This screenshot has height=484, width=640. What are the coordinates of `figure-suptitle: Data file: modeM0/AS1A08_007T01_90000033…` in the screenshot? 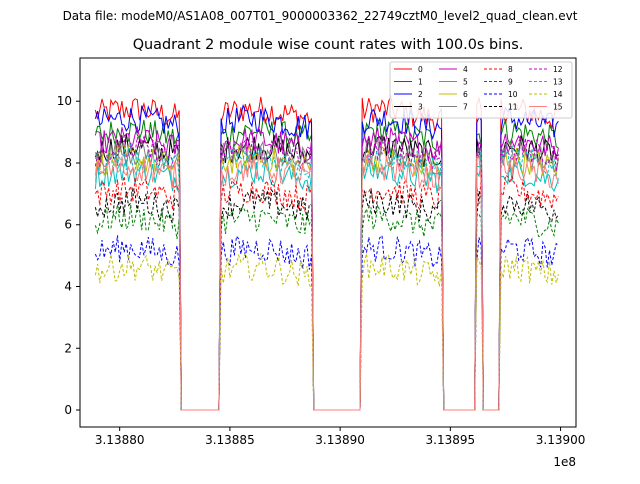 It's located at (320, 16).